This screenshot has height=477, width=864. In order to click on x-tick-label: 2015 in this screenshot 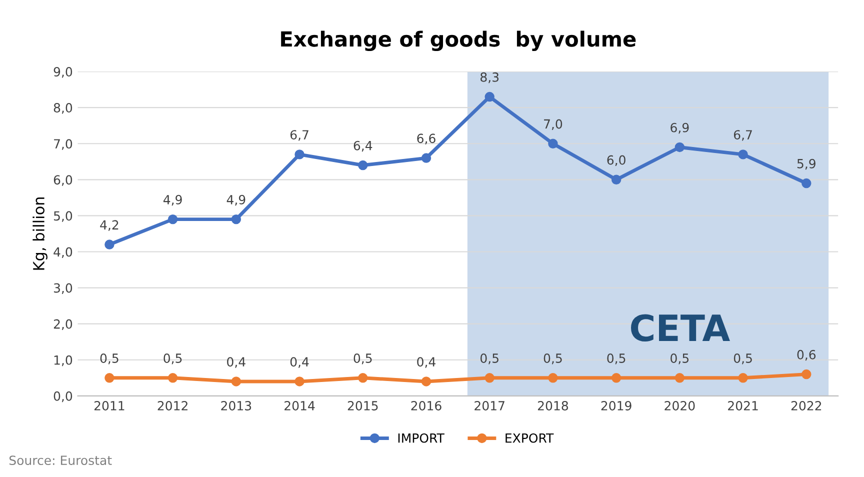, I will do `click(363, 405)`.